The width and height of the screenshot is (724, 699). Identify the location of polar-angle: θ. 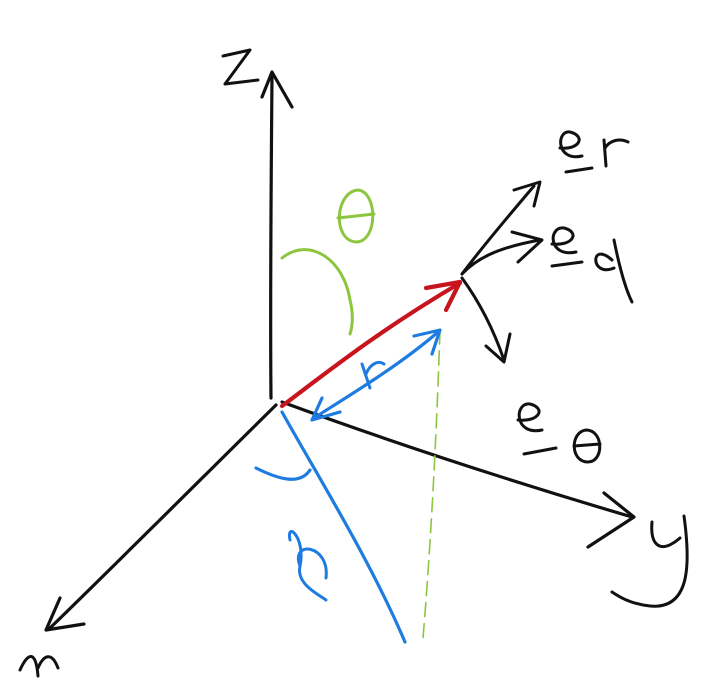
(360, 413).